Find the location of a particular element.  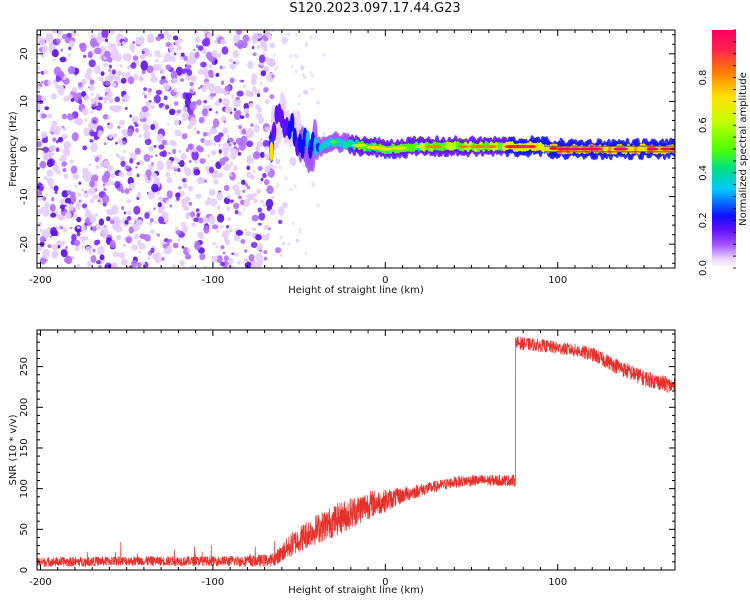

colorbar-tick-label: 0.0 is located at coordinates (703, 268).